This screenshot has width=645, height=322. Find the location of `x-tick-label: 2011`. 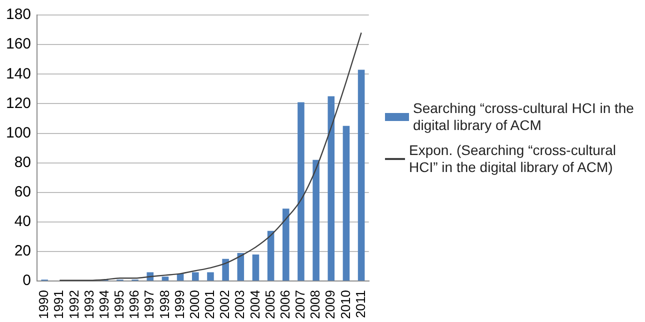

x-tick-label: 2011 is located at coordinates (360, 304).